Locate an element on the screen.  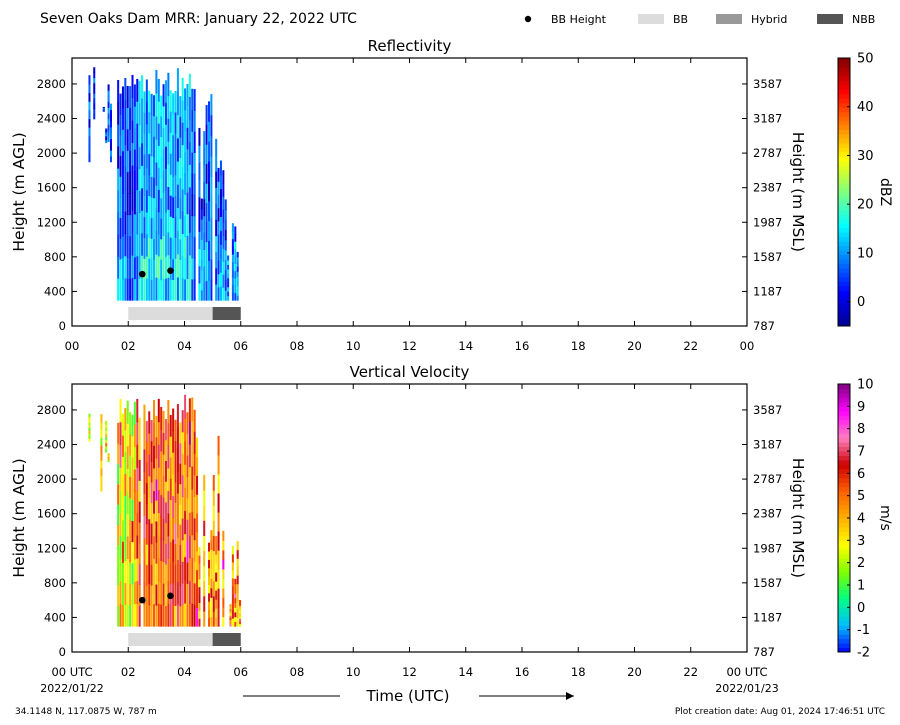
legend-swatch-hybrid is located at coordinates (729, 19).